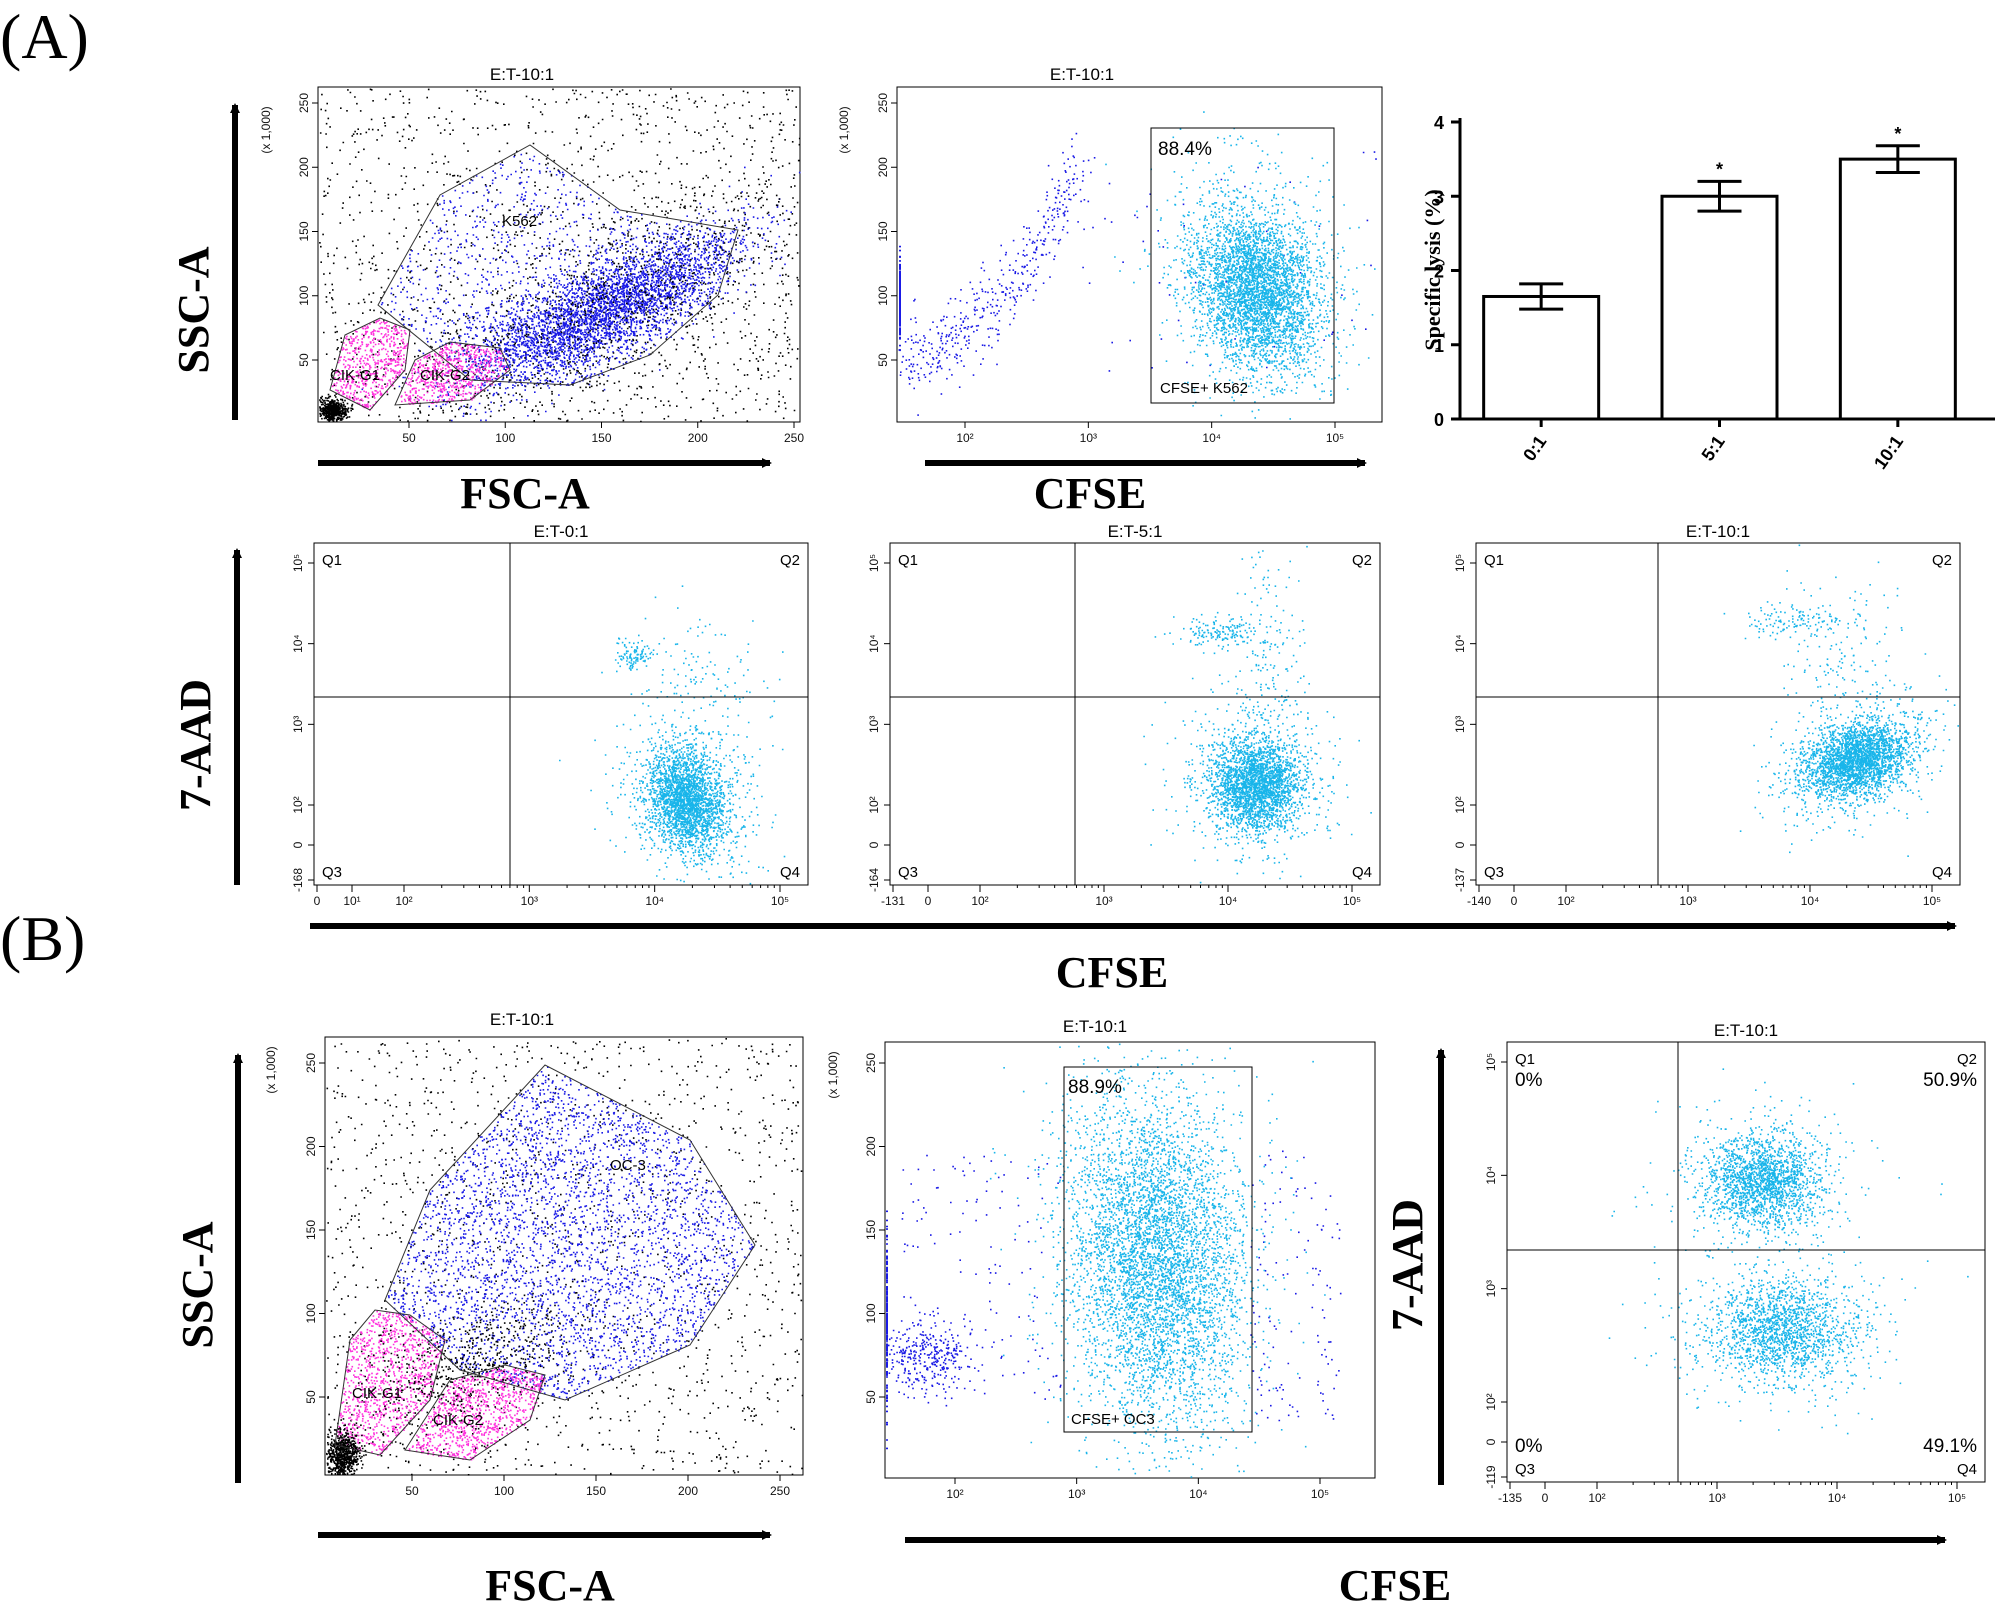 The image size is (2000, 1612). What do you see at coordinates (1460, 804) in the screenshot?
I see `a6-ytick-label: 10²` at bounding box center [1460, 804].